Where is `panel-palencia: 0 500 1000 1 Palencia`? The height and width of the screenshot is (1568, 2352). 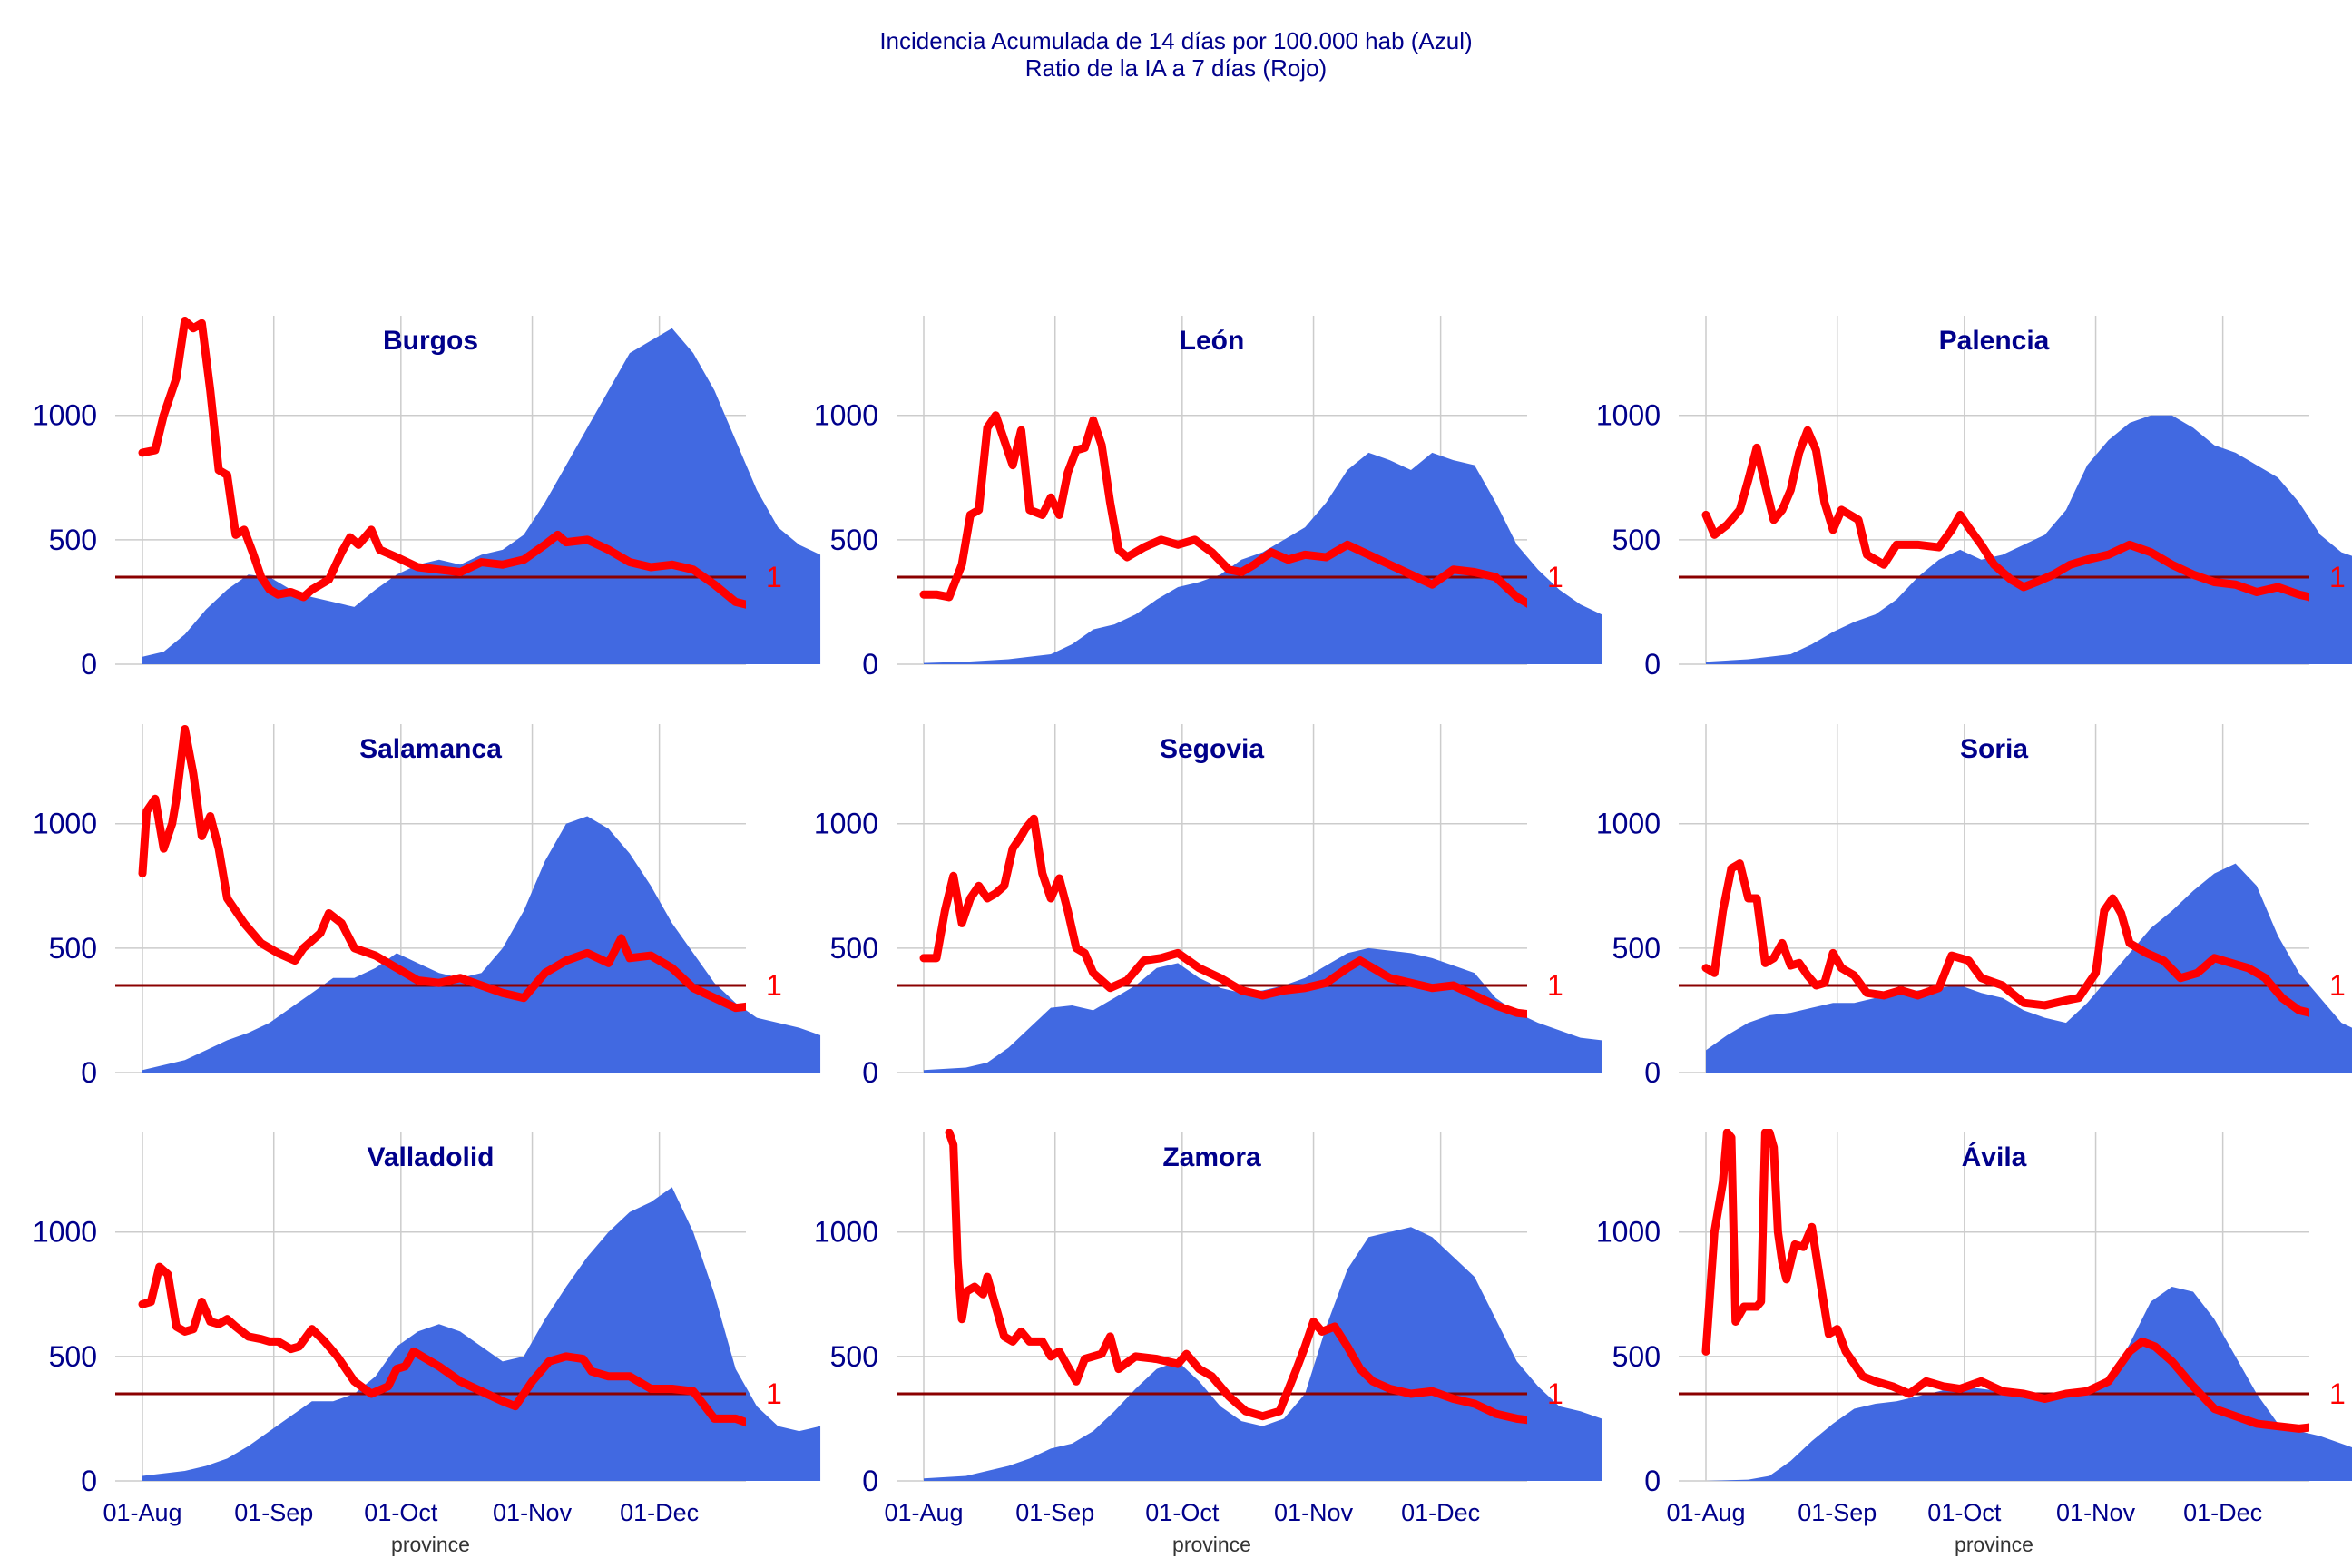 panel-palencia: 0 500 1000 1 Palencia is located at coordinates (1974, 498).